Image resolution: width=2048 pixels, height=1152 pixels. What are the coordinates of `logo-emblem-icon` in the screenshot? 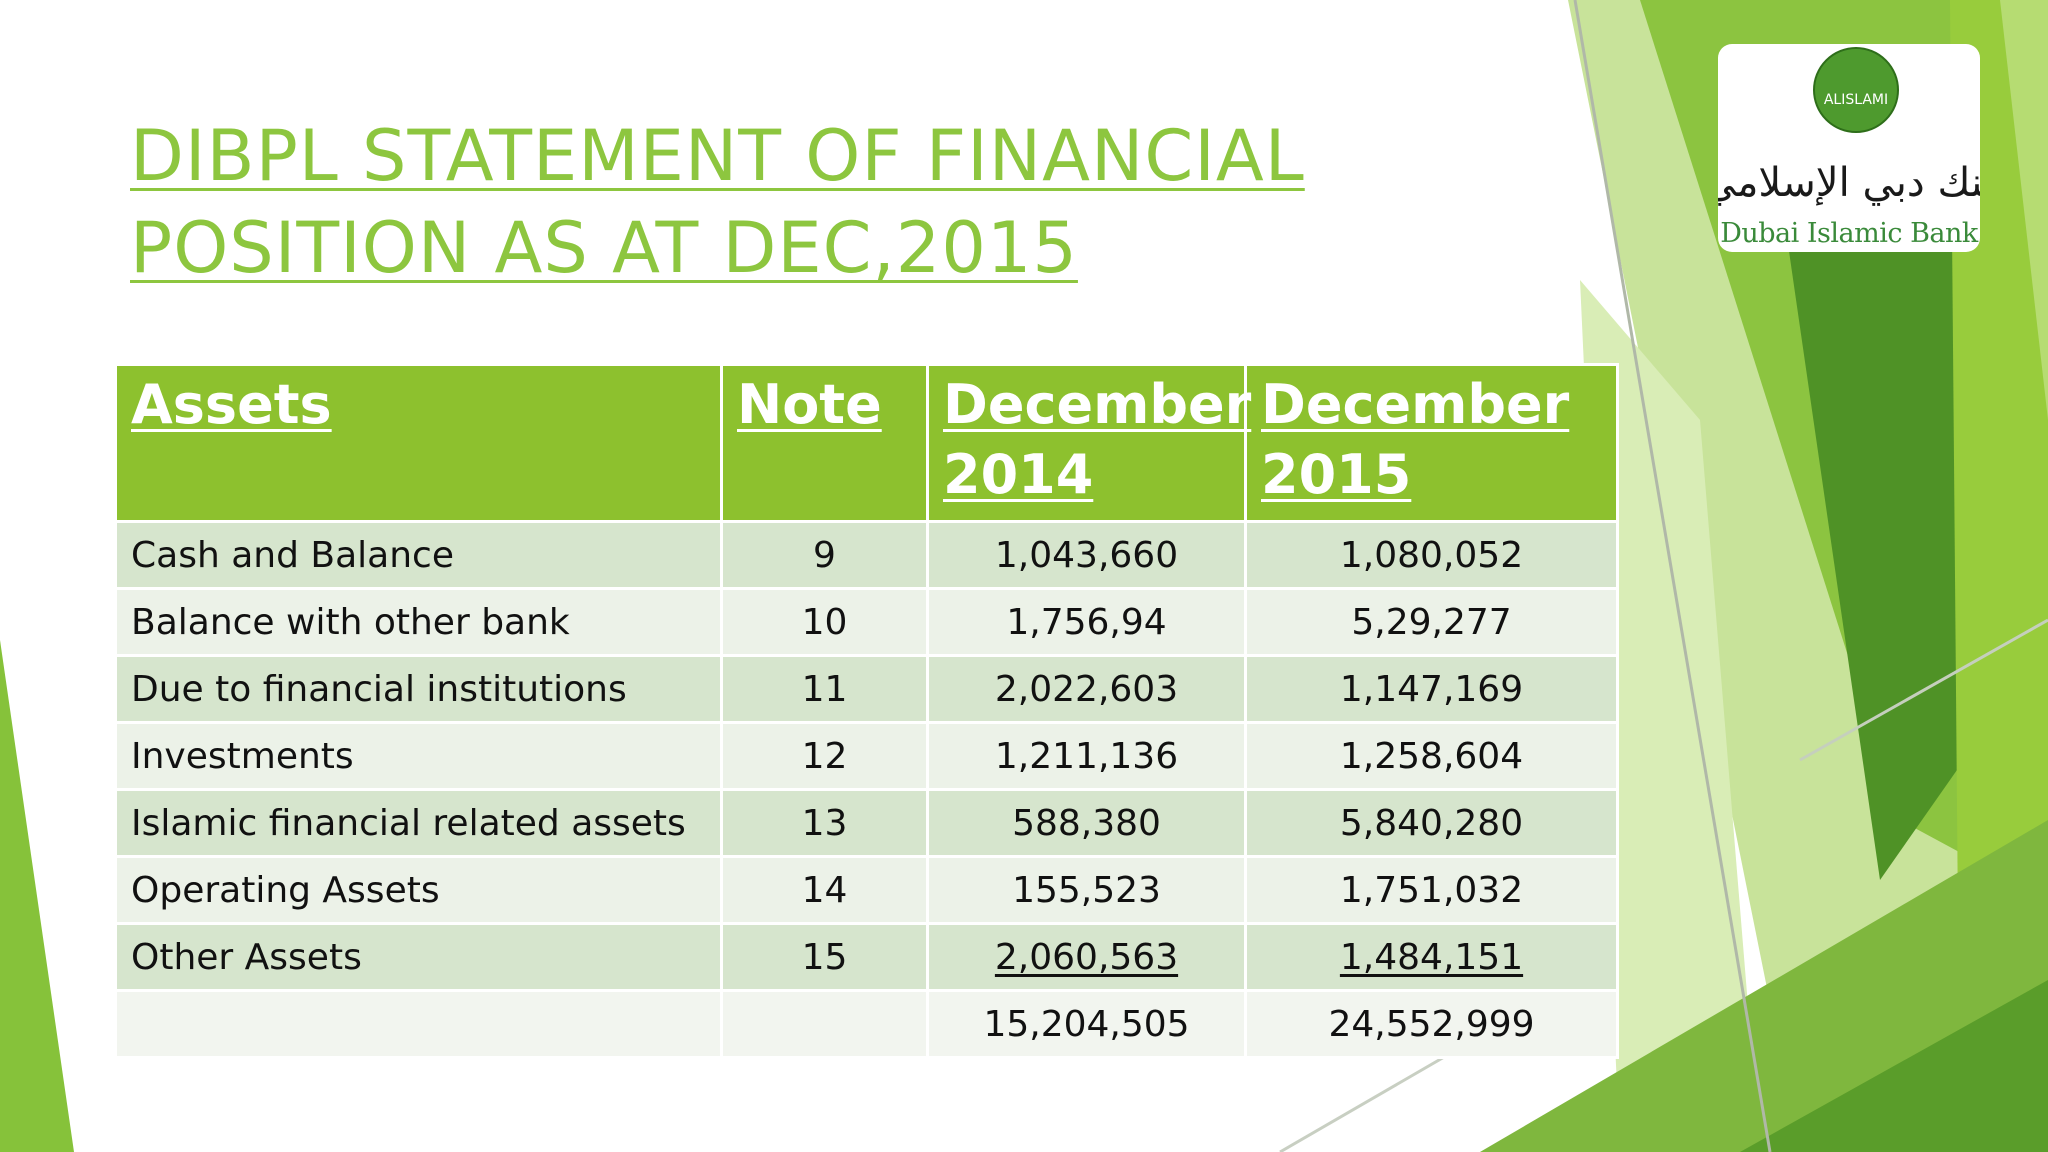 It's located at (1856, 90).